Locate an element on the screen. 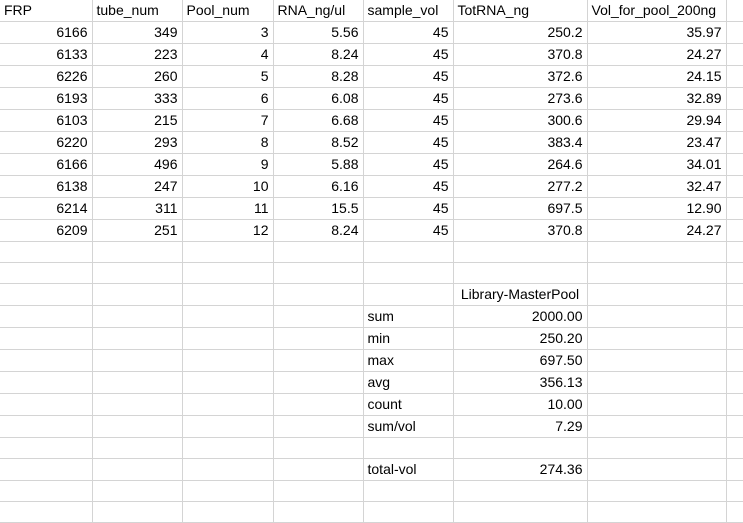  summary-label: sum/vol is located at coordinates (408, 426).